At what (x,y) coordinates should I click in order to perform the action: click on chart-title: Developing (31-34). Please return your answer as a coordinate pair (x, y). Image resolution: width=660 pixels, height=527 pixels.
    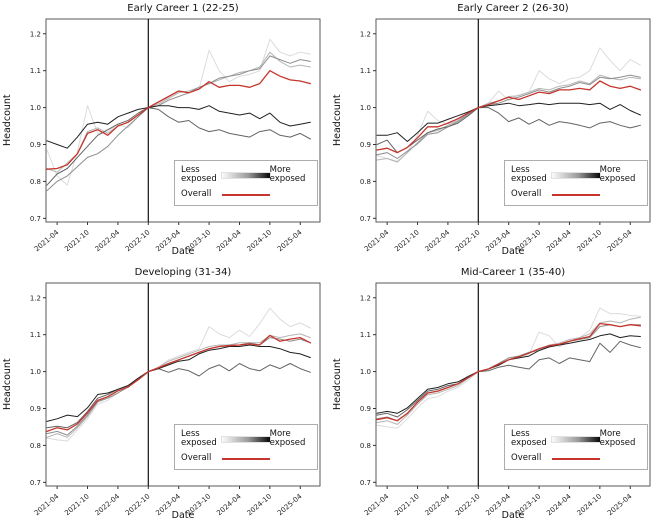
    Looking at the image, I should click on (183, 272).